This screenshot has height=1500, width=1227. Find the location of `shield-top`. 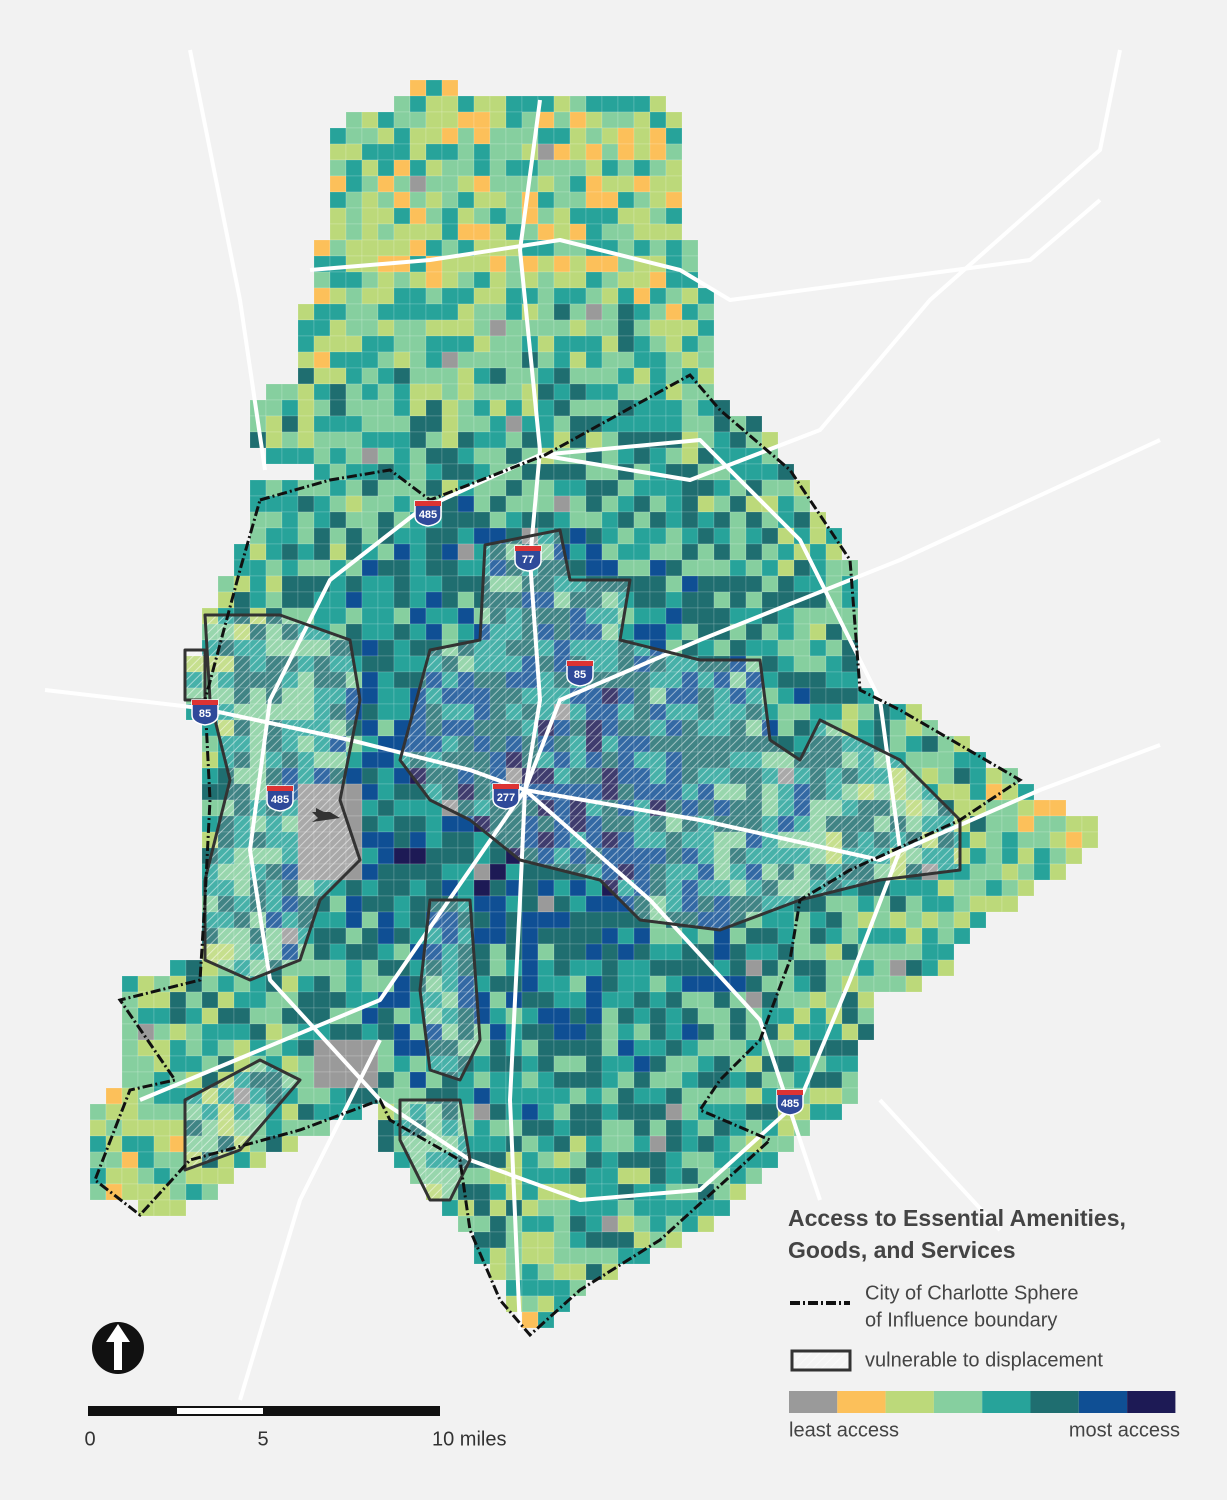

shield-top is located at coordinates (428, 503).